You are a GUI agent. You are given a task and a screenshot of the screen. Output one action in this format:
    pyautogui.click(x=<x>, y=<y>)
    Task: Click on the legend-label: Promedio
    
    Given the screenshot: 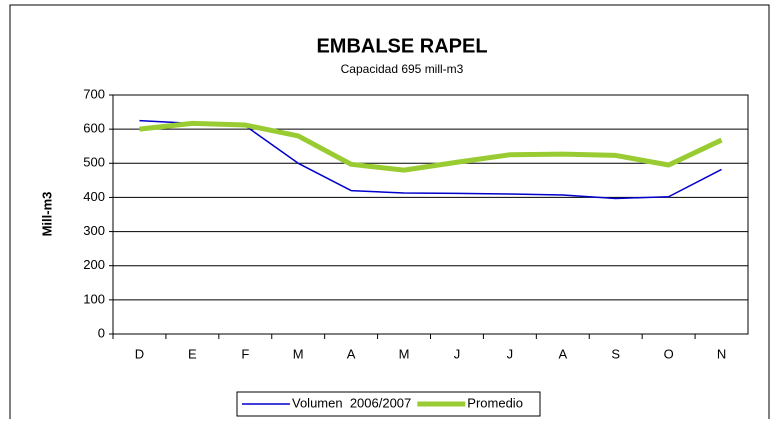 What is the action you would take?
    pyautogui.click(x=495, y=402)
    